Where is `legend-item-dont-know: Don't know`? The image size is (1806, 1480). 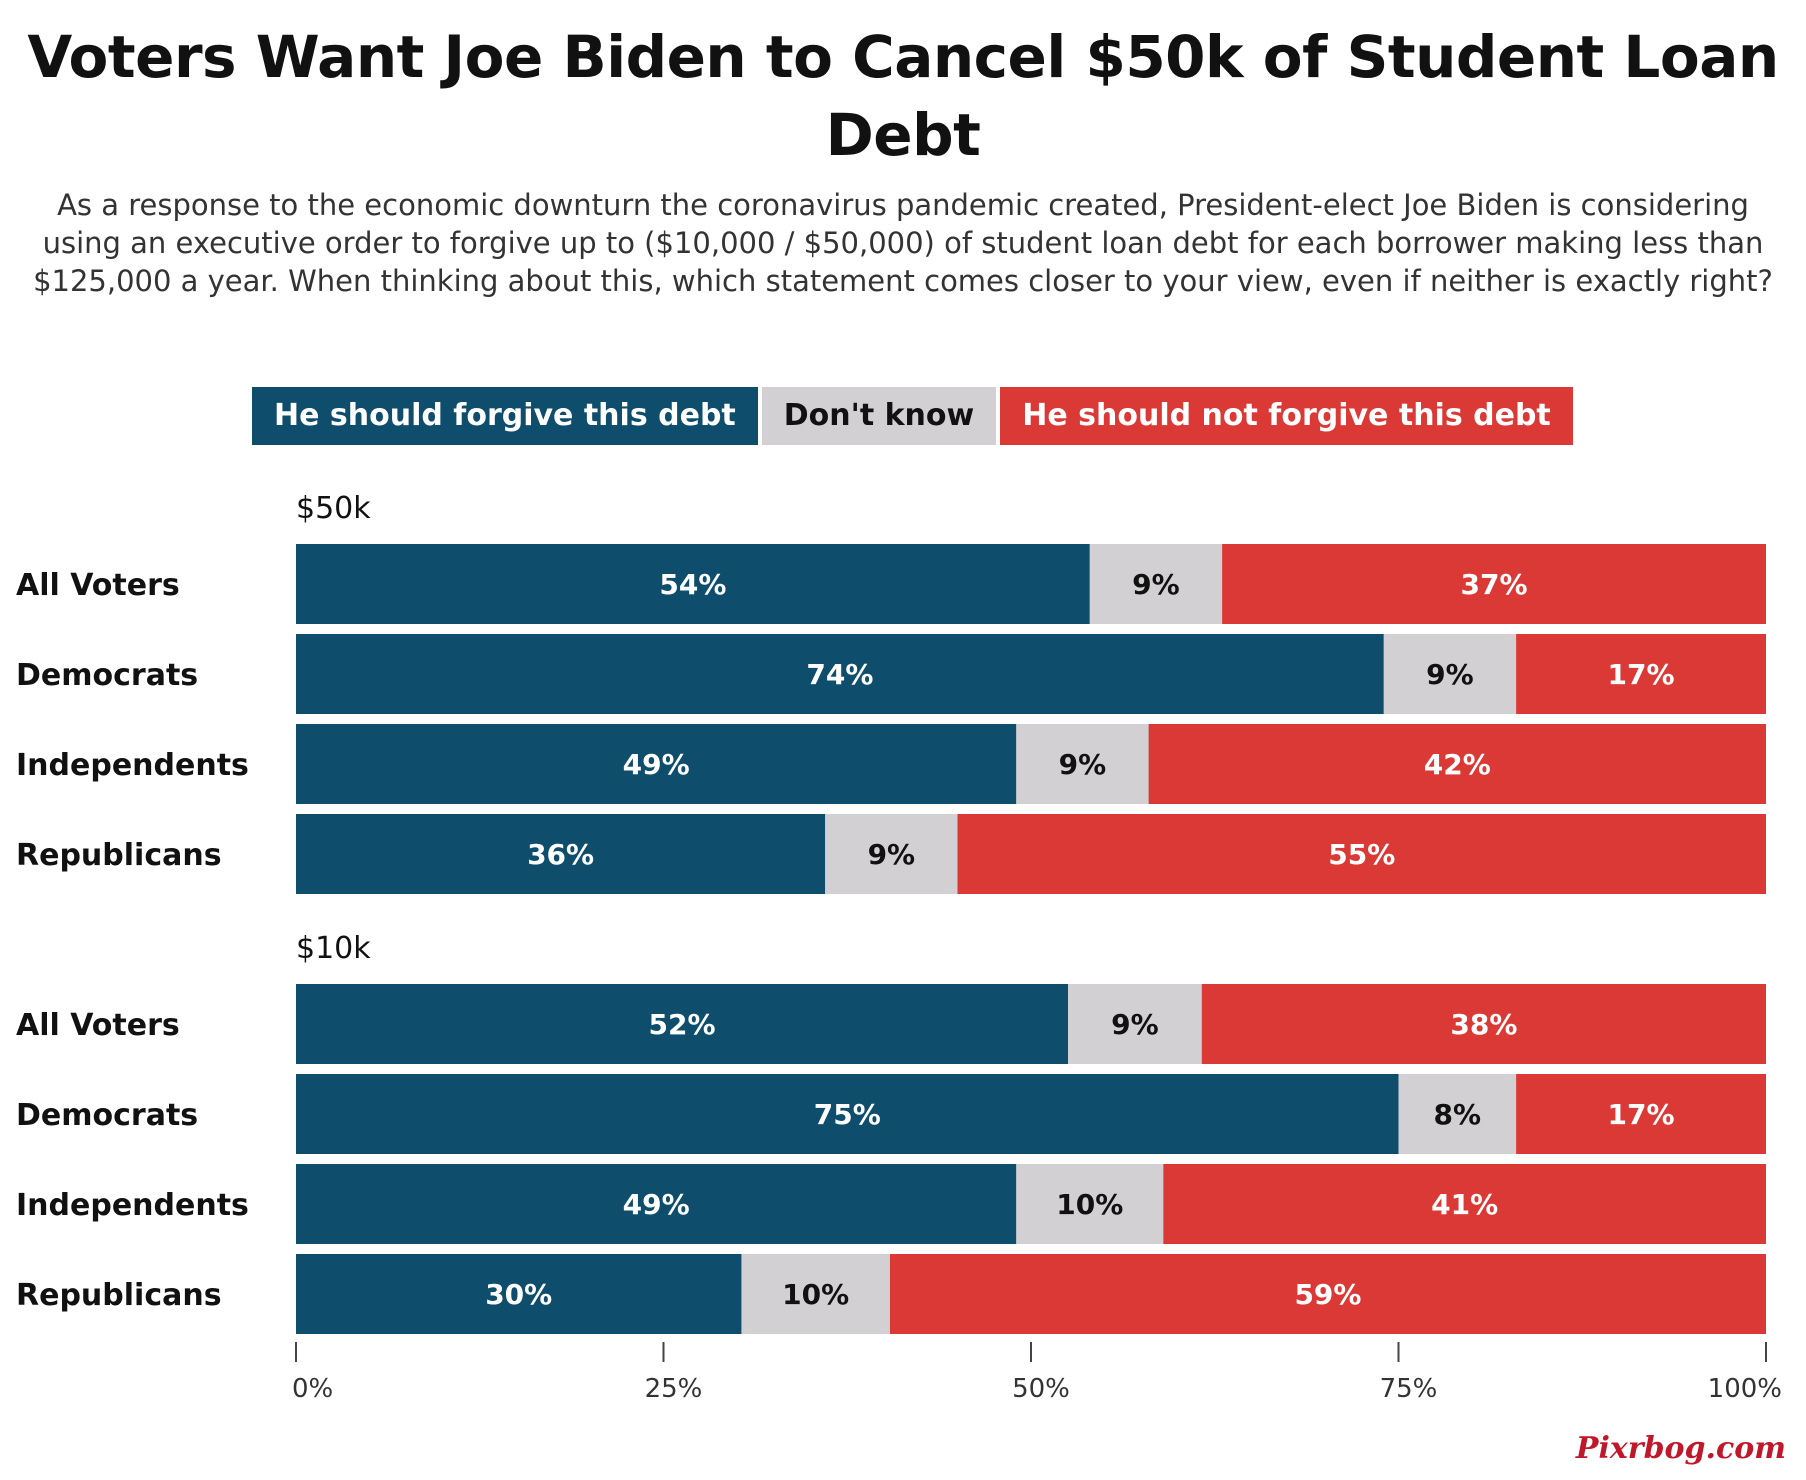
legend-item-dont-know: Don't know is located at coordinates (879, 416).